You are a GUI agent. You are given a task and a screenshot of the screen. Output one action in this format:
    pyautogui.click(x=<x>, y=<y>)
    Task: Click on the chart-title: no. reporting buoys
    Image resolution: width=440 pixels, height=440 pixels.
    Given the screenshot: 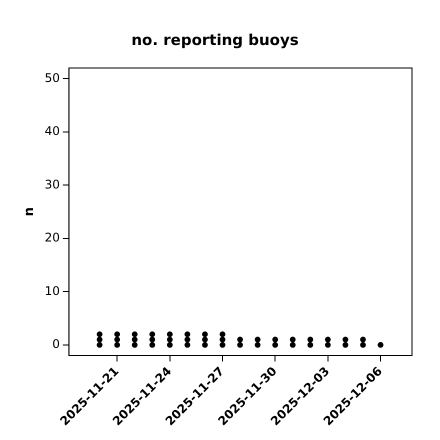 What is the action you would take?
    pyautogui.click(x=215, y=39)
    